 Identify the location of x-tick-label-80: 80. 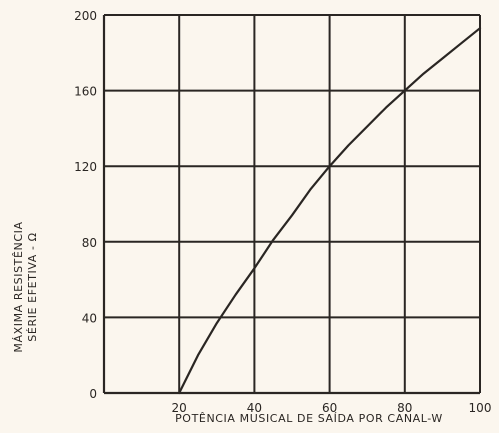
(404, 408).